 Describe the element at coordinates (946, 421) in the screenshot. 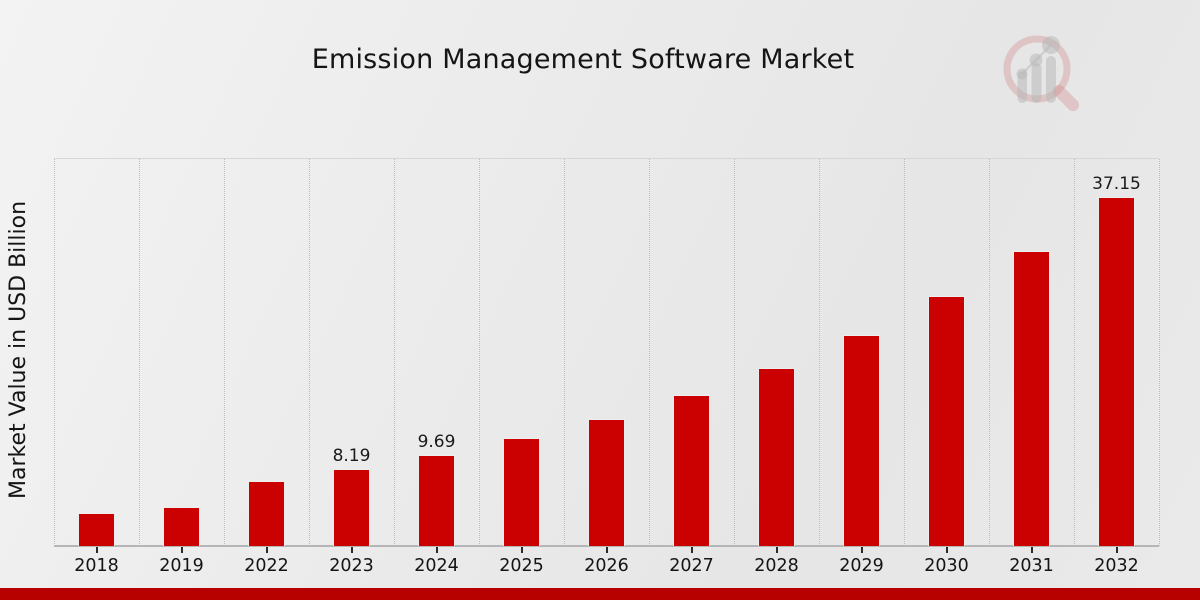

I see `bar-2030` at that location.